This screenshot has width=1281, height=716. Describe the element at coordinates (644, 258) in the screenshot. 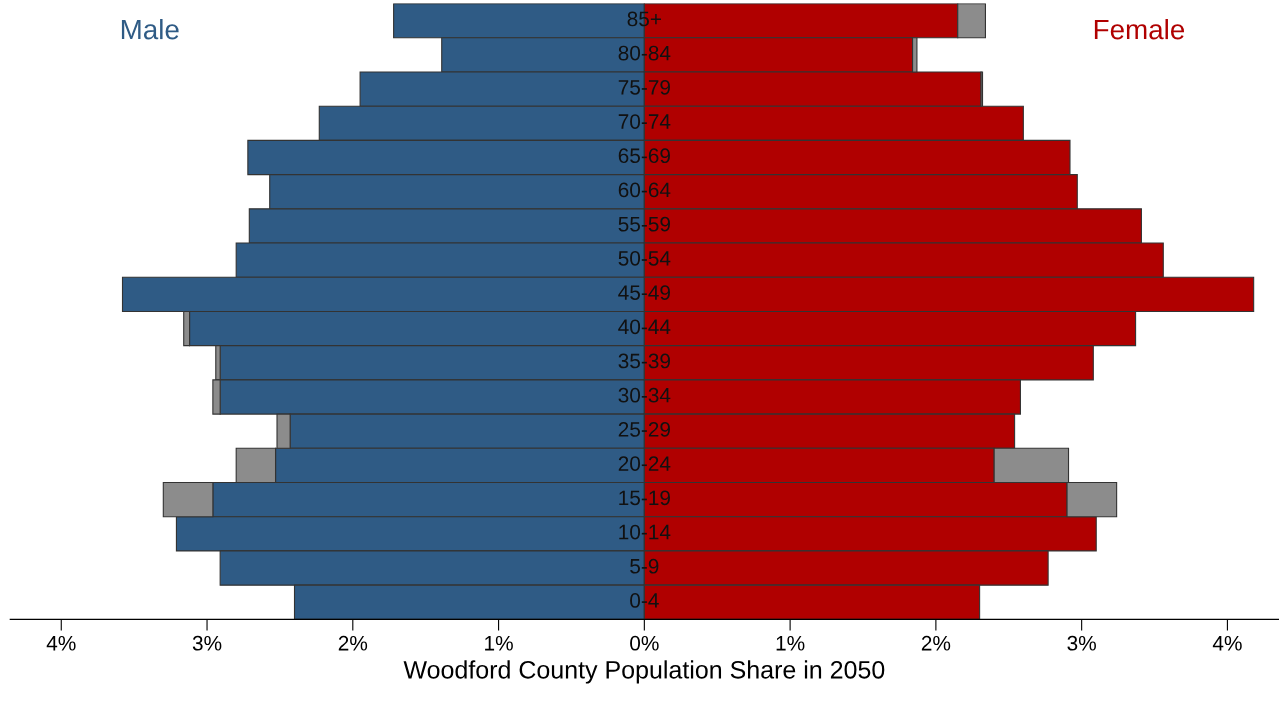

I see `y-tick-label: 50-54` at that location.